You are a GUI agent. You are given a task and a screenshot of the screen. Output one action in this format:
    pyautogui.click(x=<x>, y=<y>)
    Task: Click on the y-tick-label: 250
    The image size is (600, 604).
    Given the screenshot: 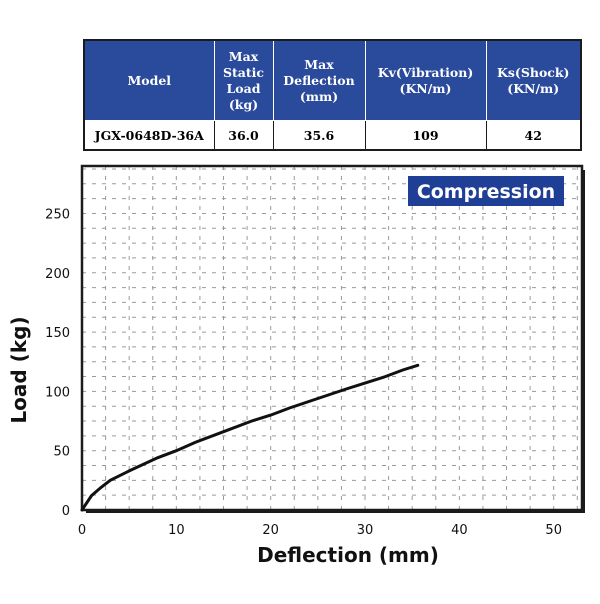 What is the action you would take?
    pyautogui.click(x=57, y=214)
    